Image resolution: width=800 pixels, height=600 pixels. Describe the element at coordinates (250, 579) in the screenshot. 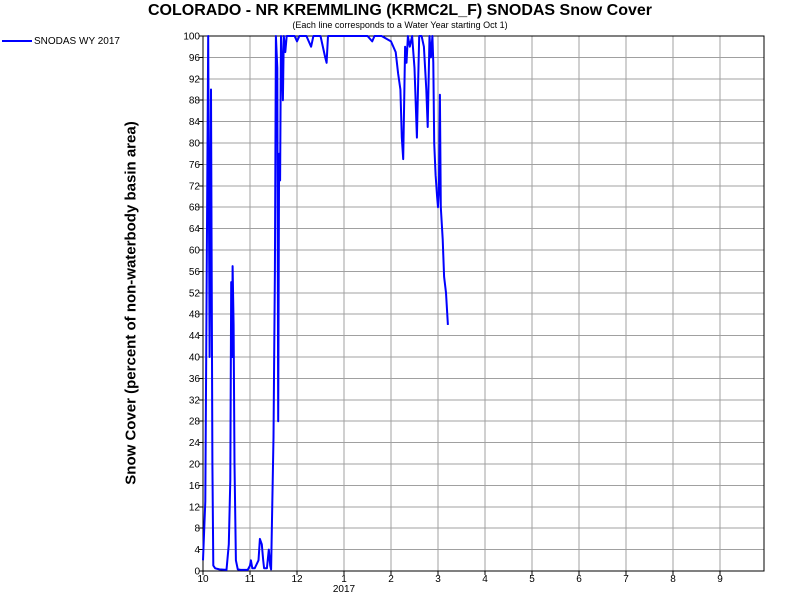

I see `x-tick-label: 11` at that location.